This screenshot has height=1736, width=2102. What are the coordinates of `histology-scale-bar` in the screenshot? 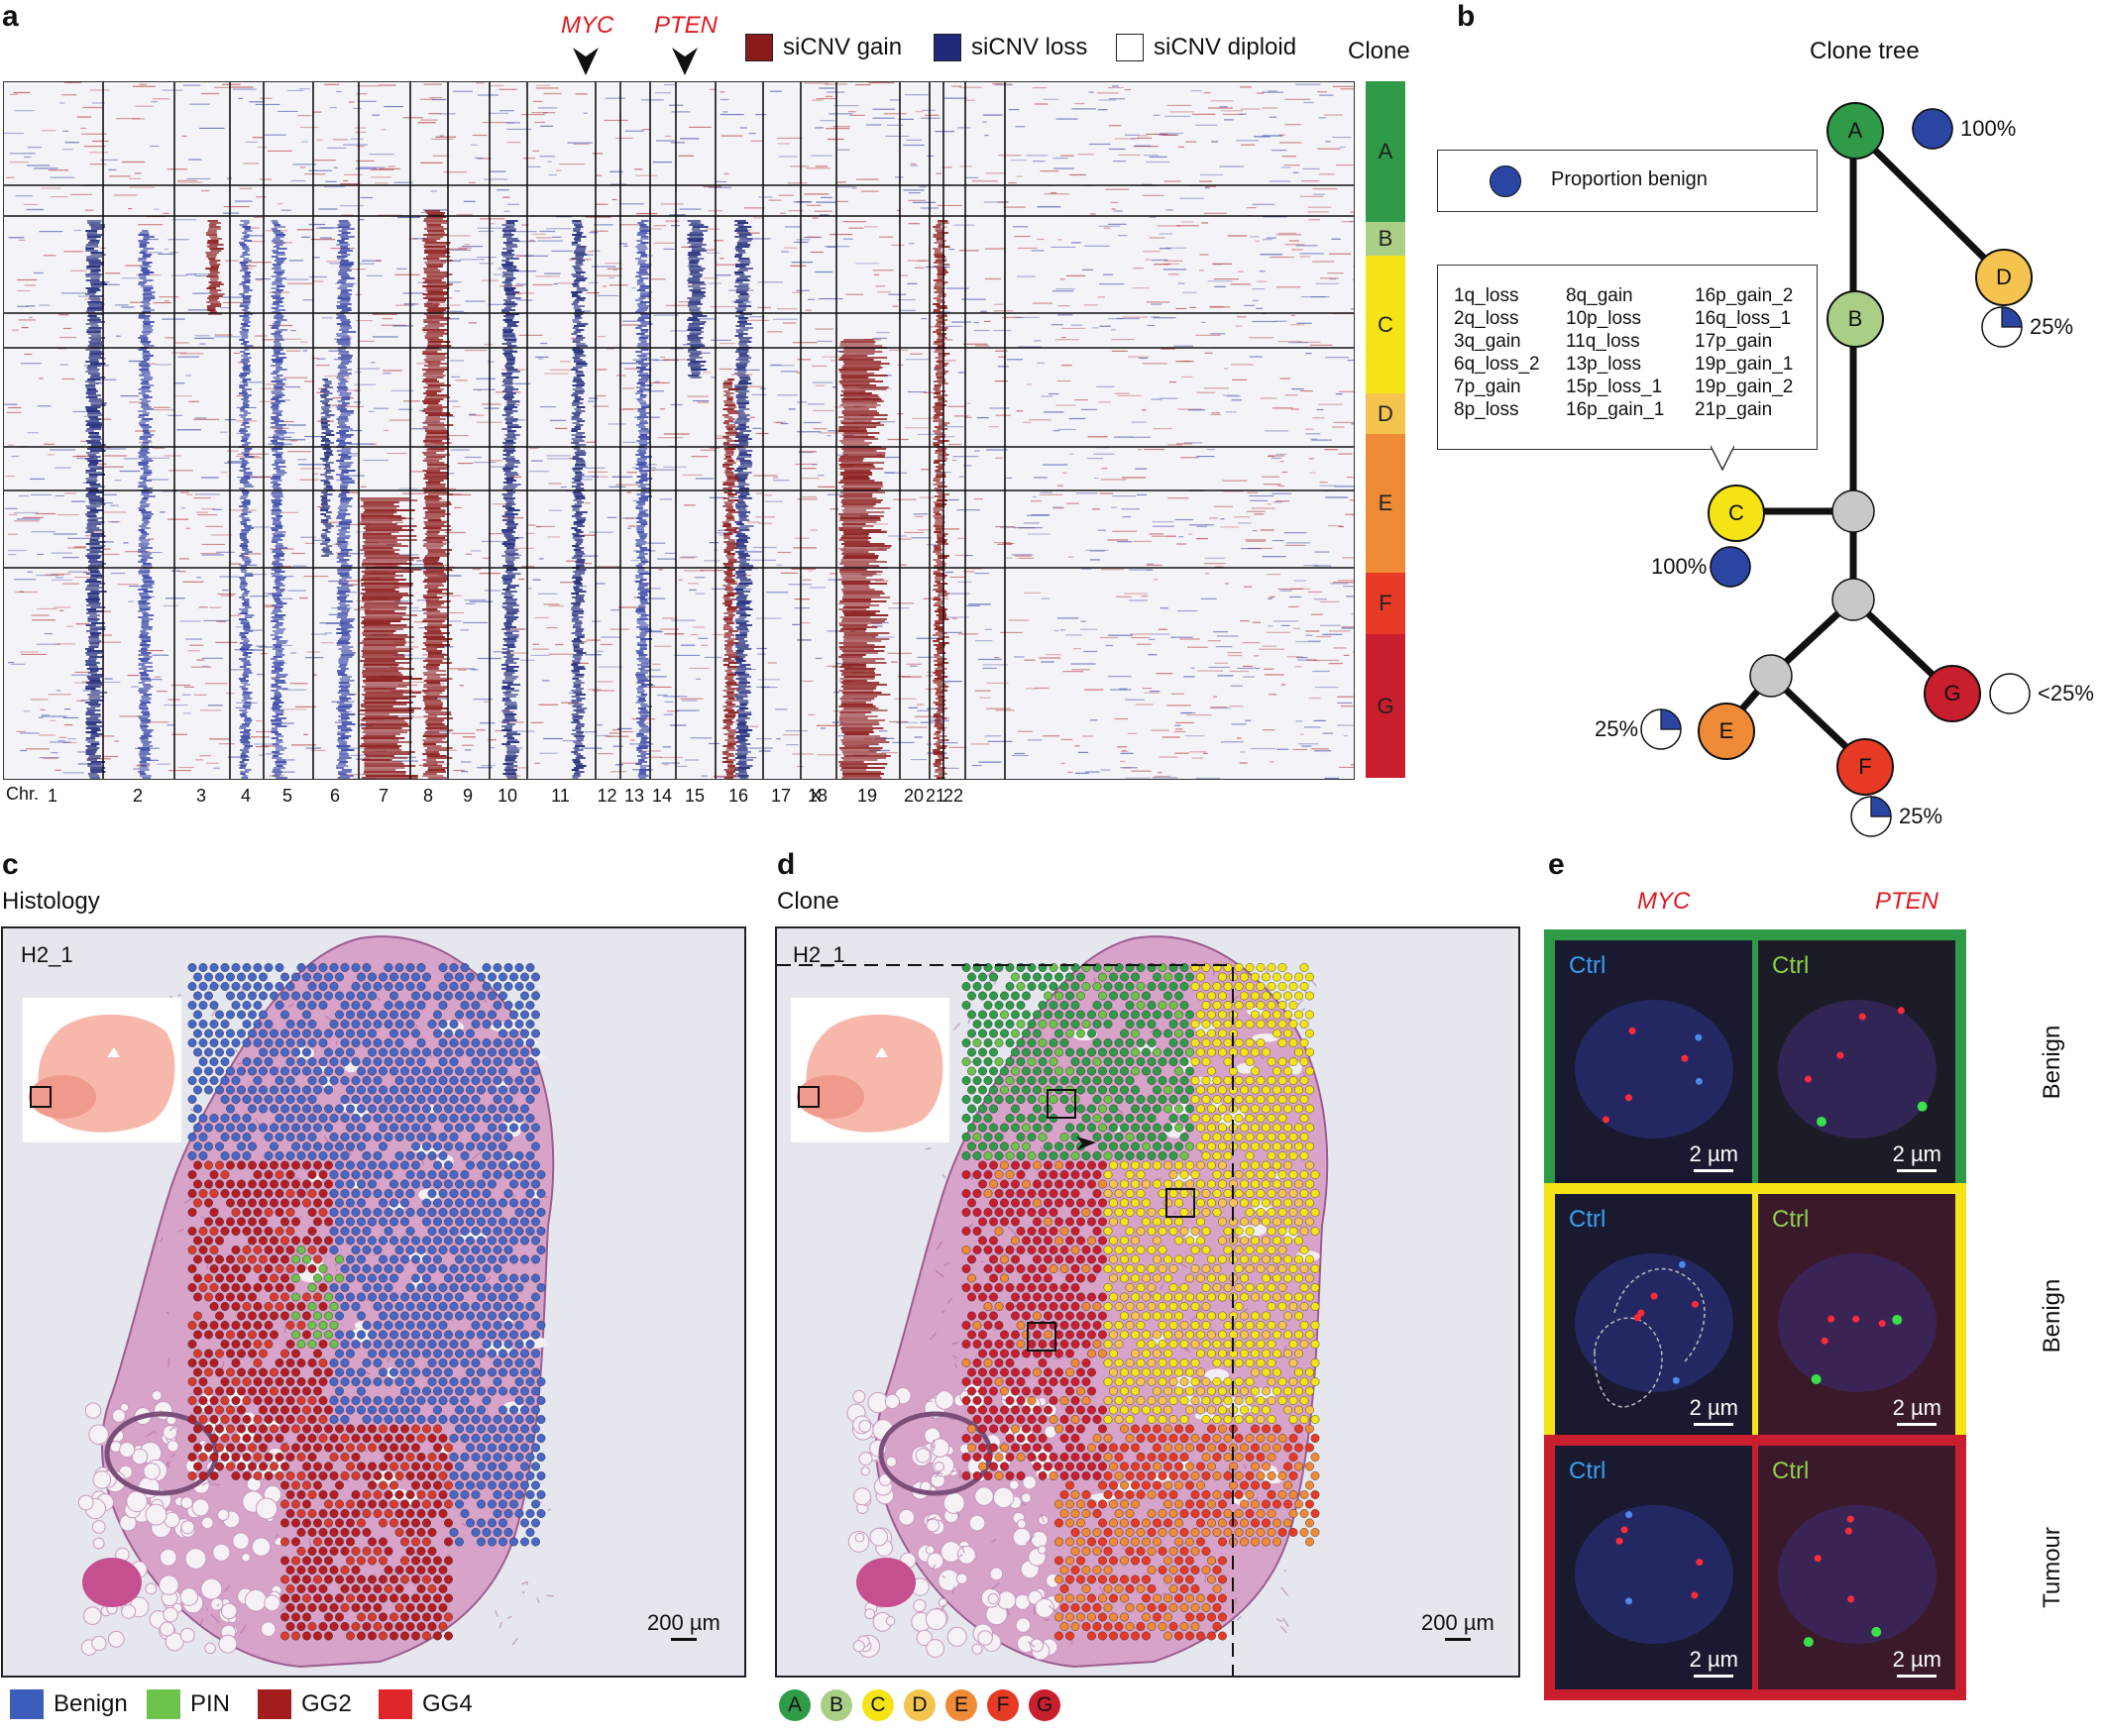 It's located at (683, 1639).